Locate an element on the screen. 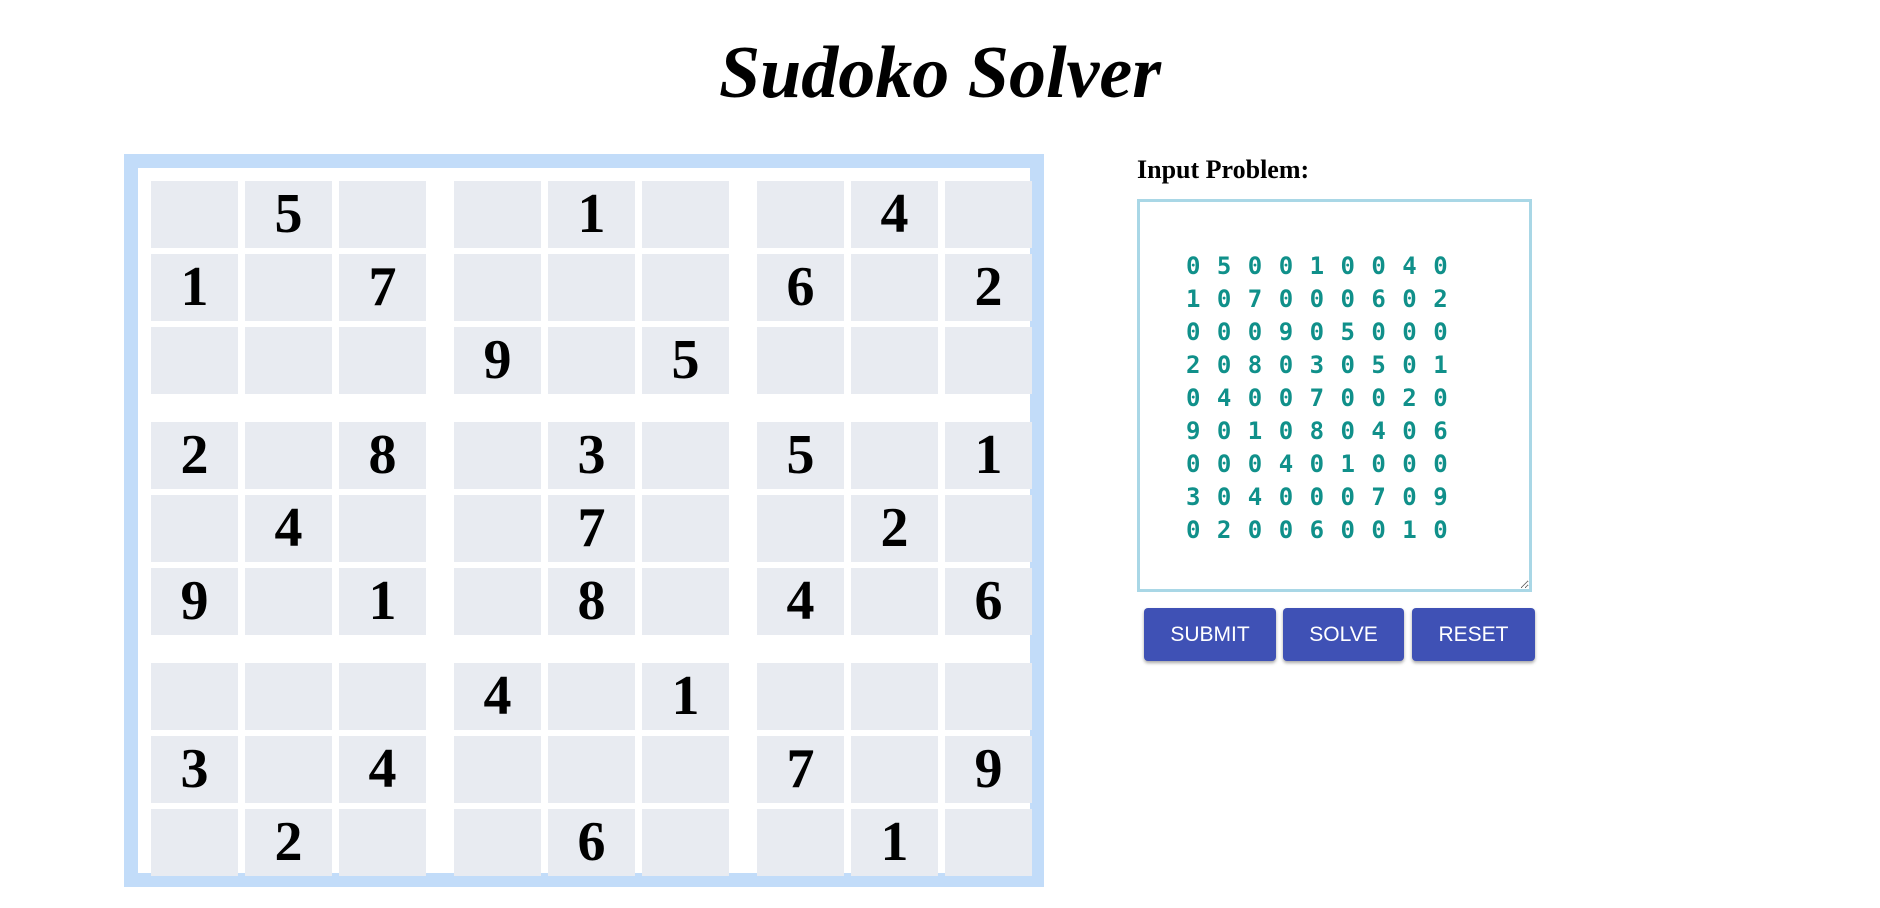  page-title: Sudoko Solver is located at coordinates (939, 73).